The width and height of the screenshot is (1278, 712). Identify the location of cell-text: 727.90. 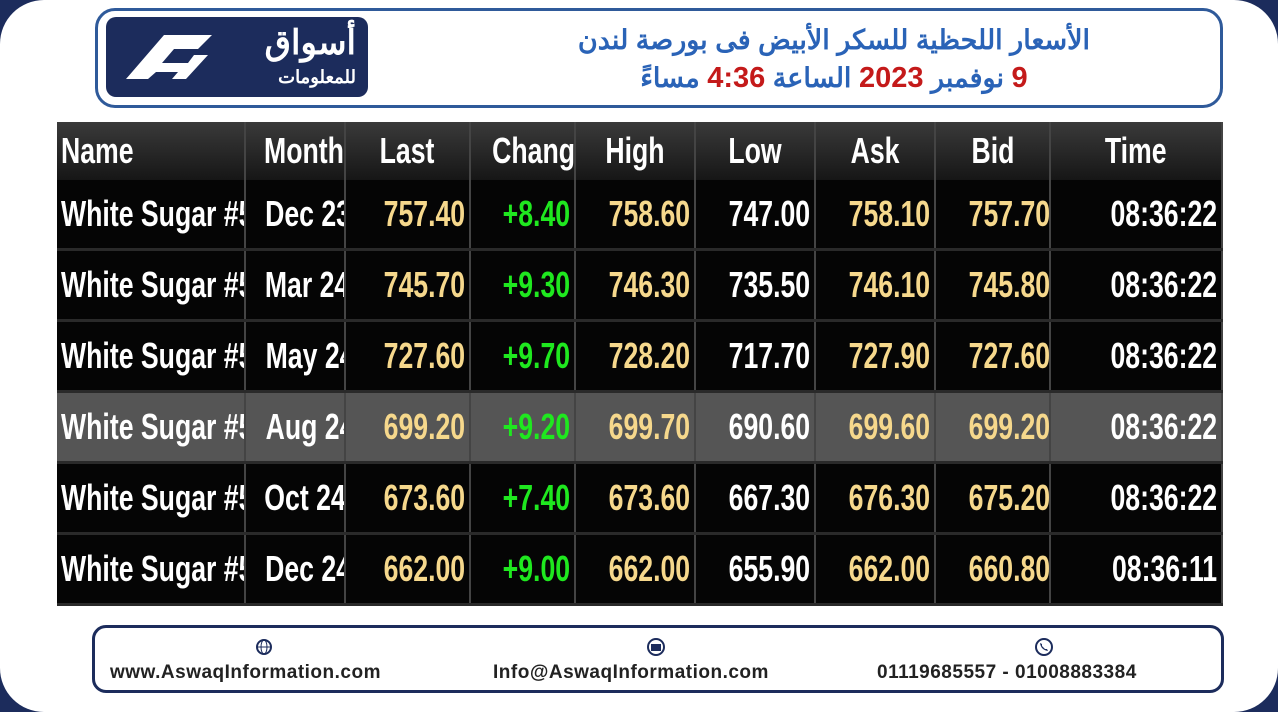
(889, 355).